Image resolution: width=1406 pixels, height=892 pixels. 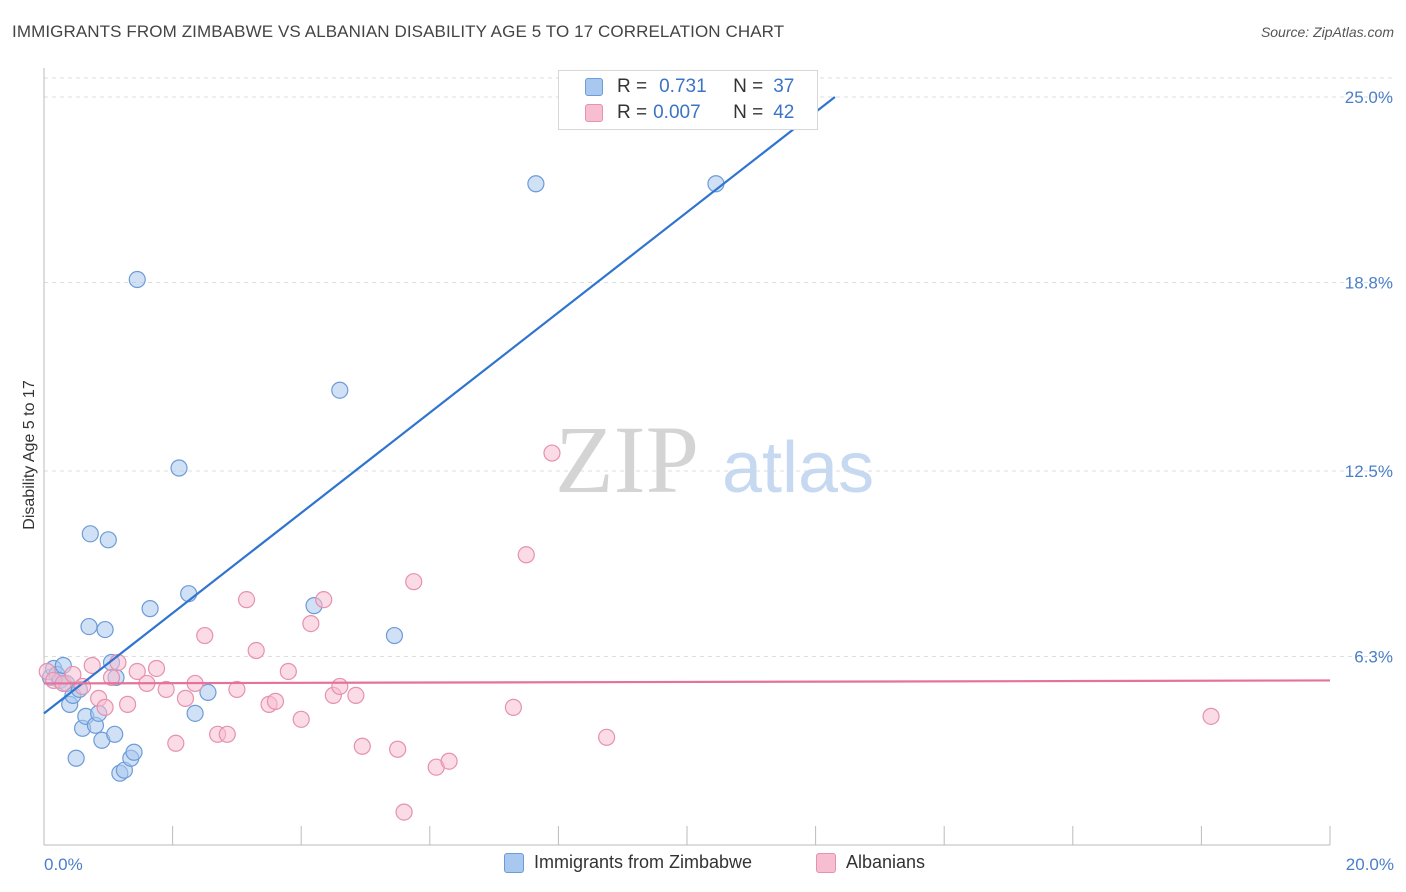 I want to click on legend-n-value: 37, so click(x=784, y=86).